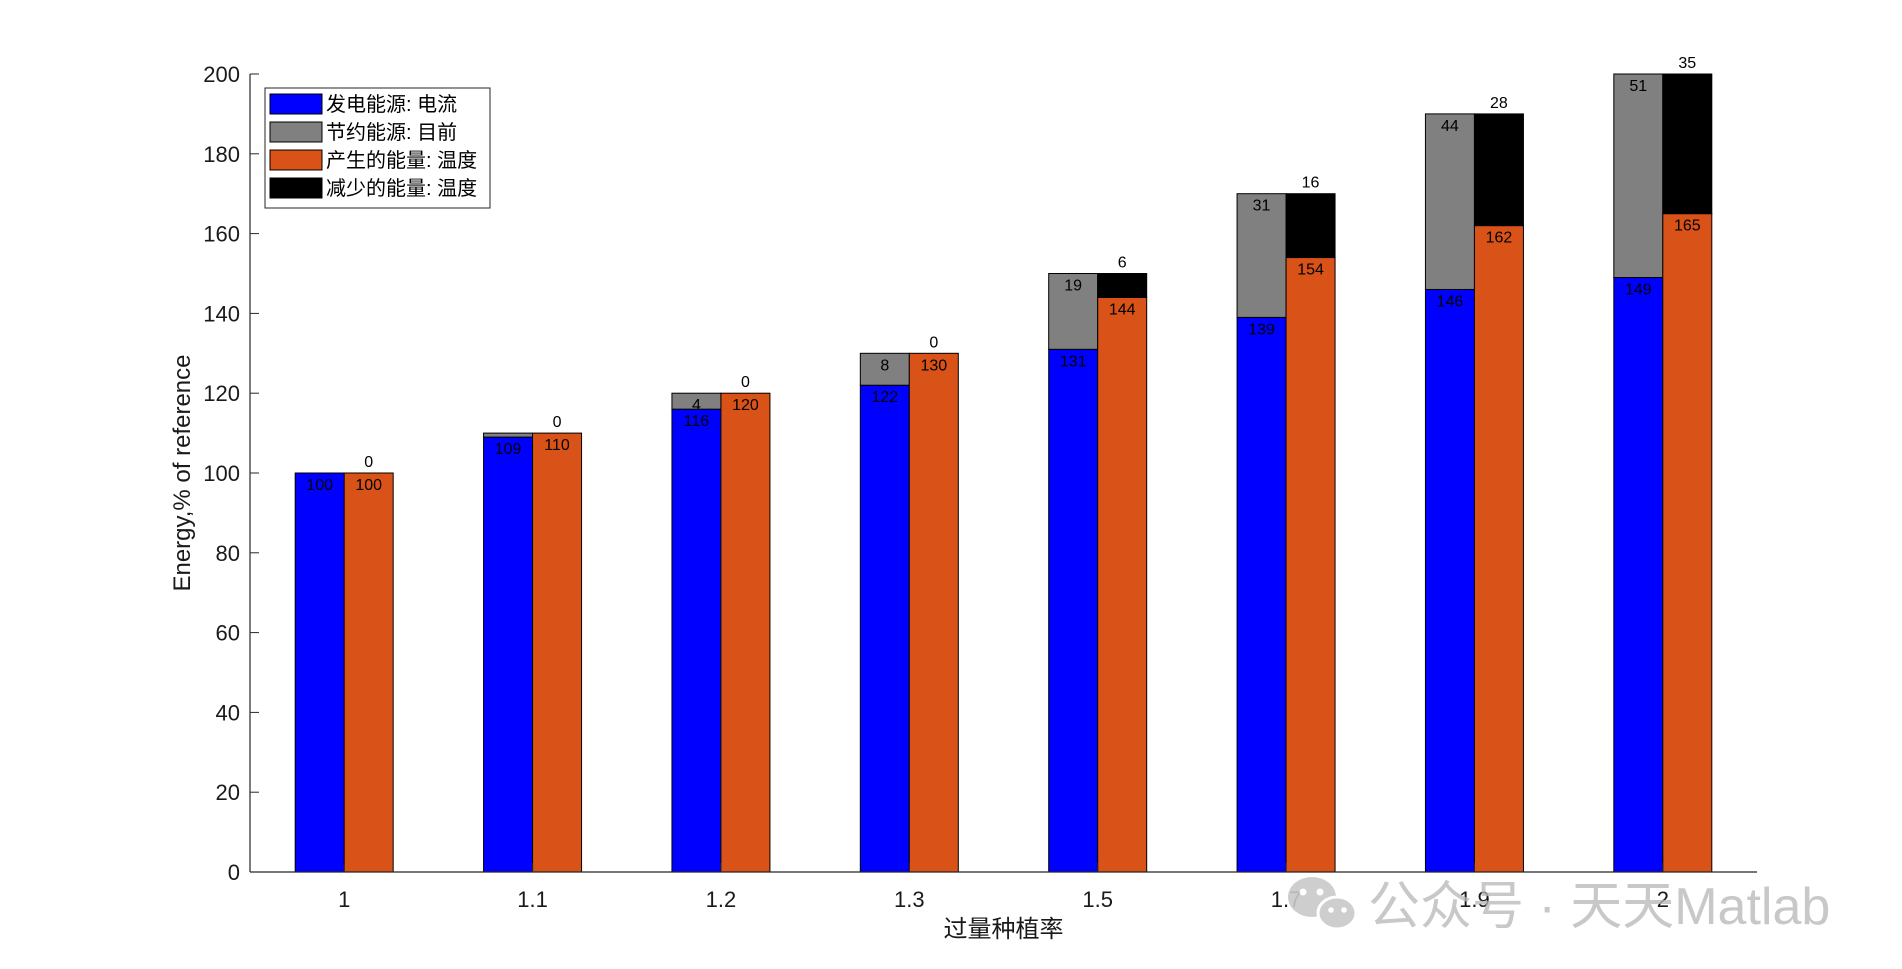 The width and height of the screenshot is (1902, 969). What do you see at coordinates (1122, 309) in the screenshot?
I see `bar-label-right-base-4: 144` at bounding box center [1122, 309].